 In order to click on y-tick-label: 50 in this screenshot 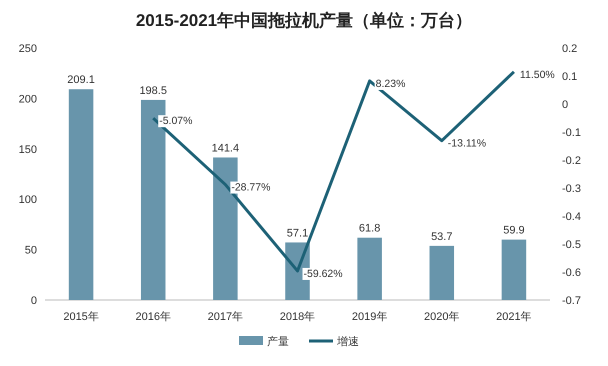, I will do `click(30, 250)`.